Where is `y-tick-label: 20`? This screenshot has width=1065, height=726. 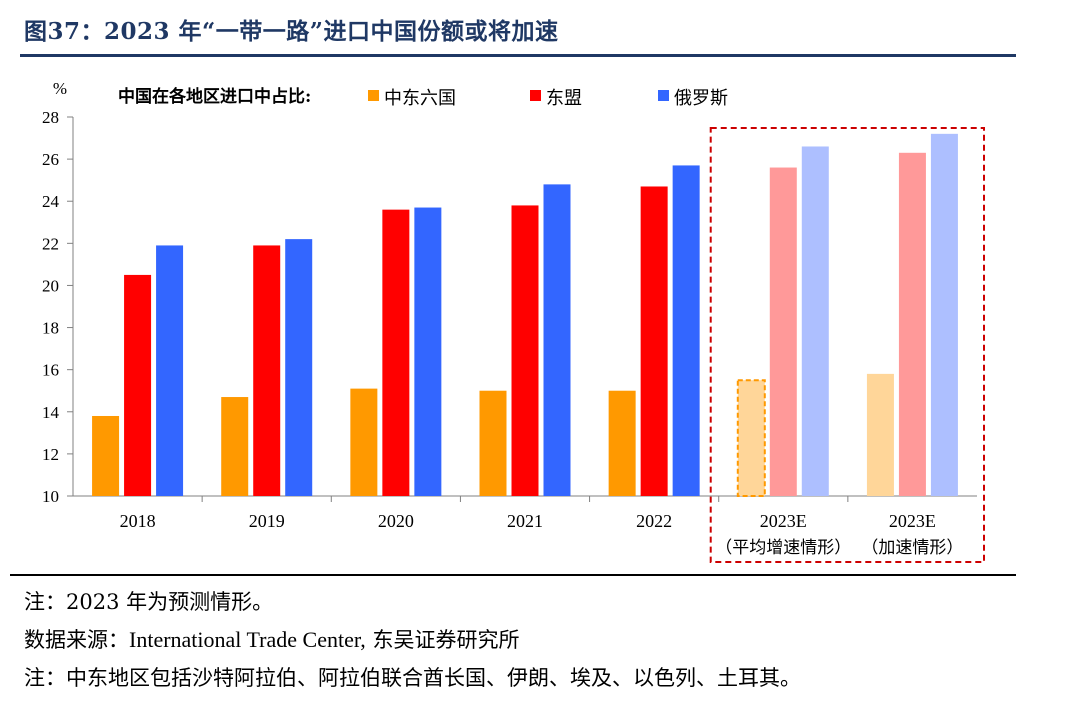 y-tick-label: 20 is located at coordinates (50, 285).